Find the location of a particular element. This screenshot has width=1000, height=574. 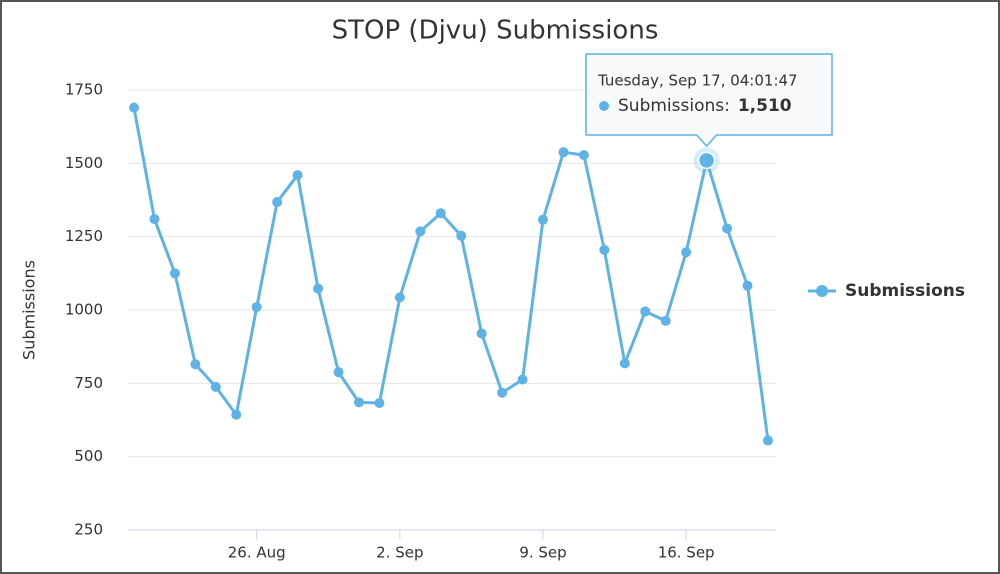

y-tick-label: 750 is located at coordinates (88, 383).